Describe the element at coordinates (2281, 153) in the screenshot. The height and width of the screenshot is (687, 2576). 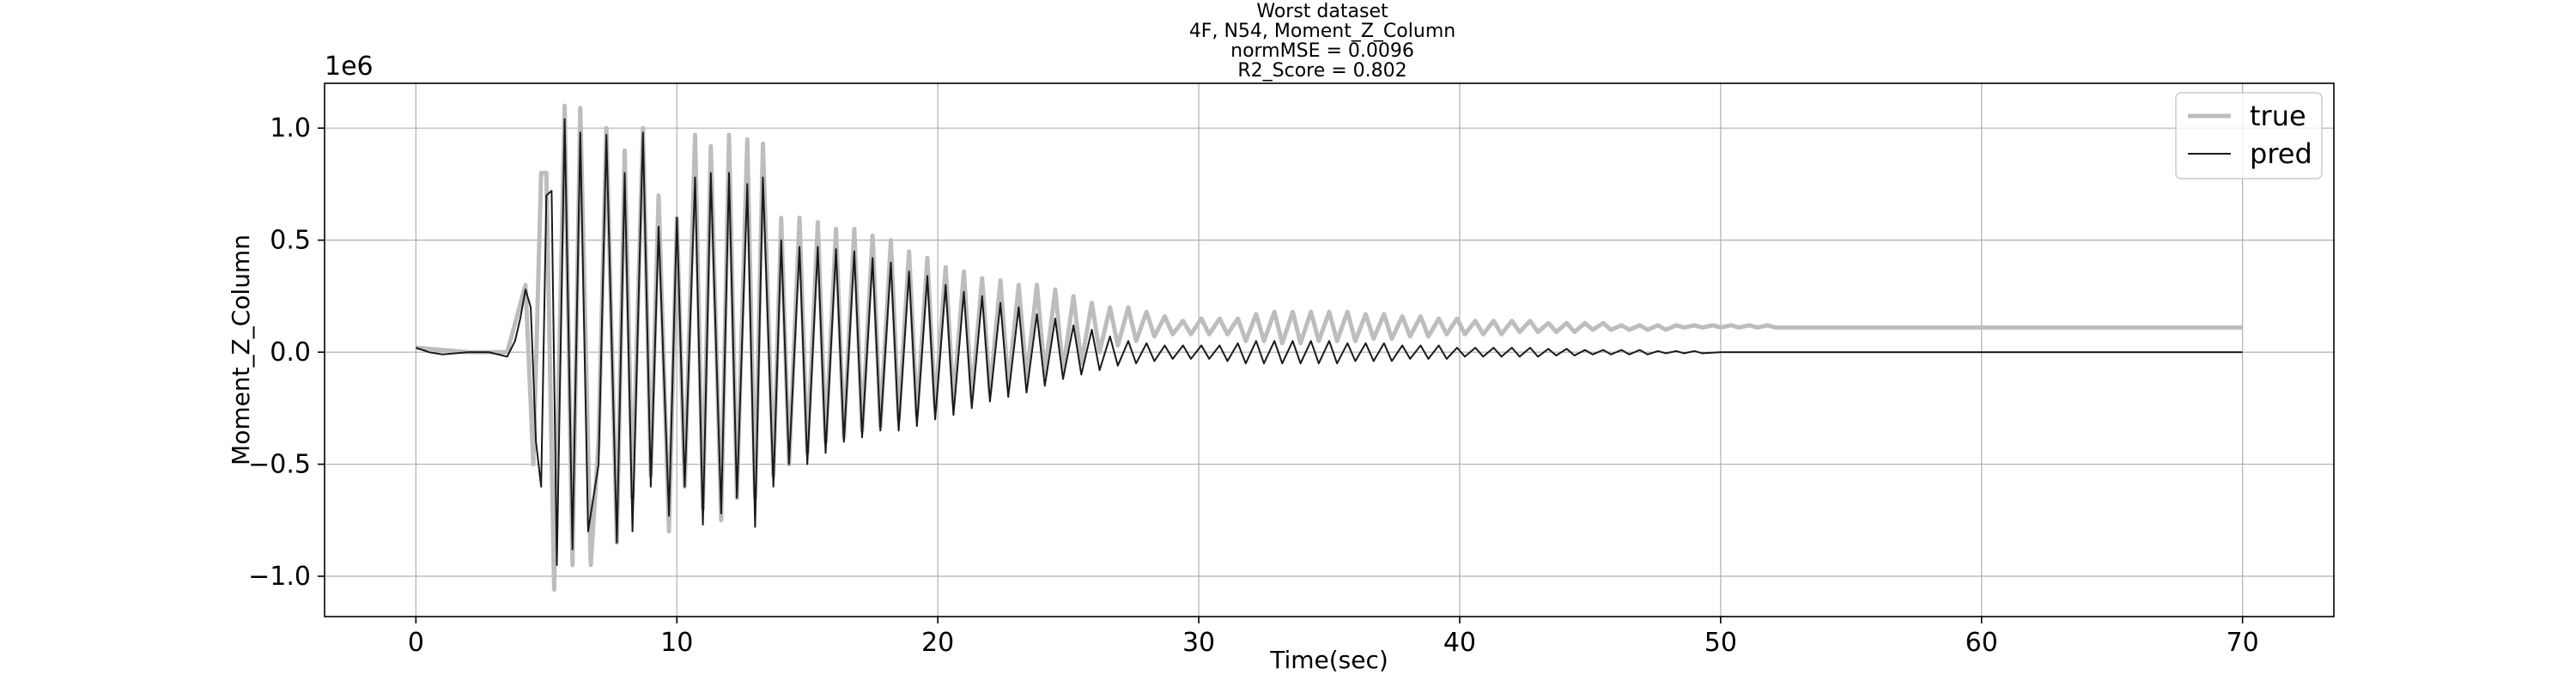
I see `legend-label-pred: pred` at that location.